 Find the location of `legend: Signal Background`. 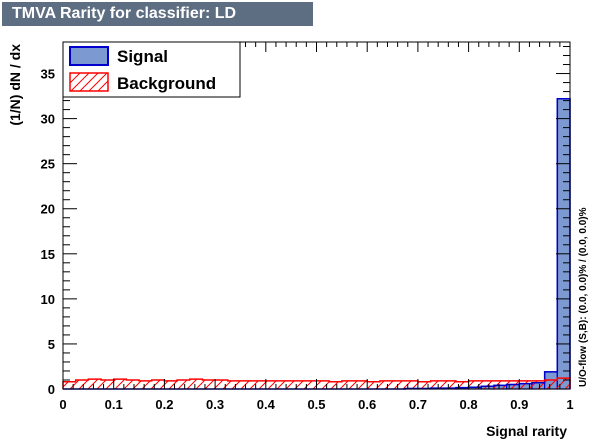

legend: Signal Background is located at coordinates (151, 69).